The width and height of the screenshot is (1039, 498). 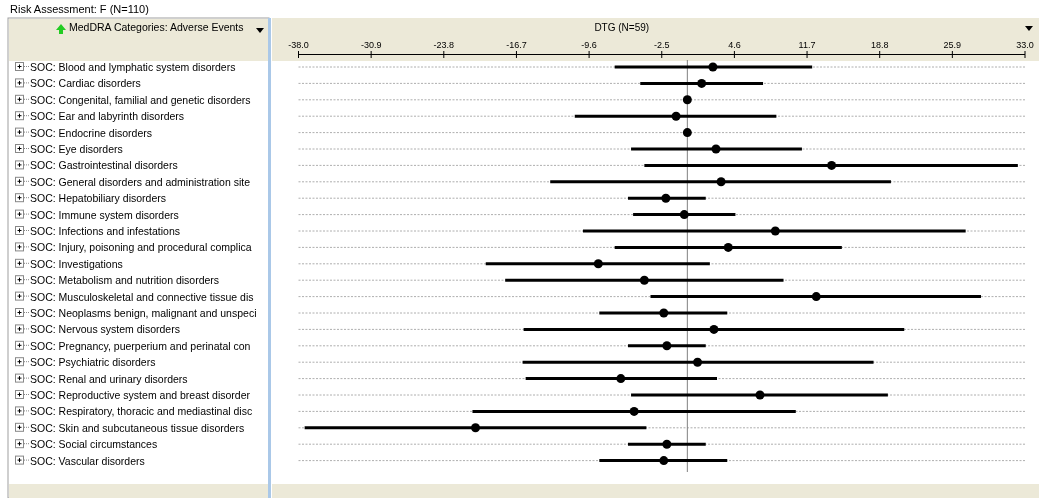 What do you see at coordinates (98, 198) in the screenshot?
I see `y-tick-label: SOC: Hepatobiliary disorders` at bounding box center [98, 198].